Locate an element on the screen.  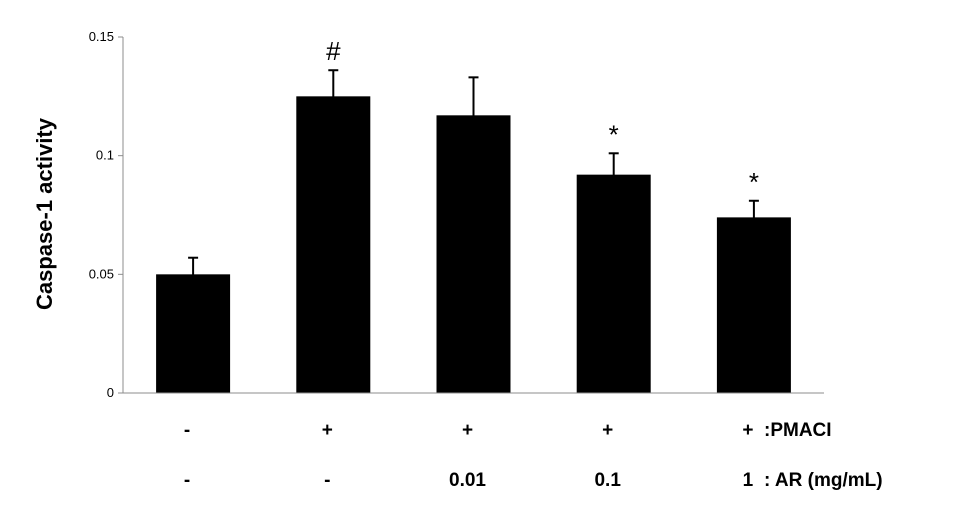
condition-row-pmaci: - + + + + :PMACI is located at coordinates (508, 430).